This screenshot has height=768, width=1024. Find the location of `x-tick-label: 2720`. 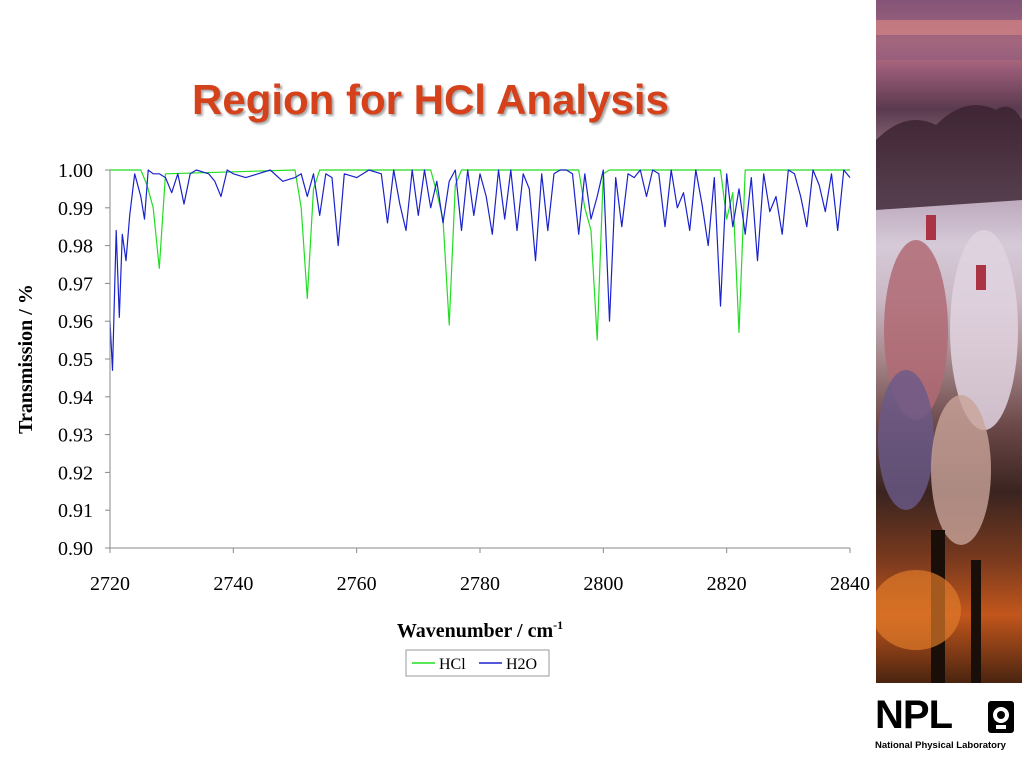

x-tick-label: 2720 is located at coordinates (110, 584).